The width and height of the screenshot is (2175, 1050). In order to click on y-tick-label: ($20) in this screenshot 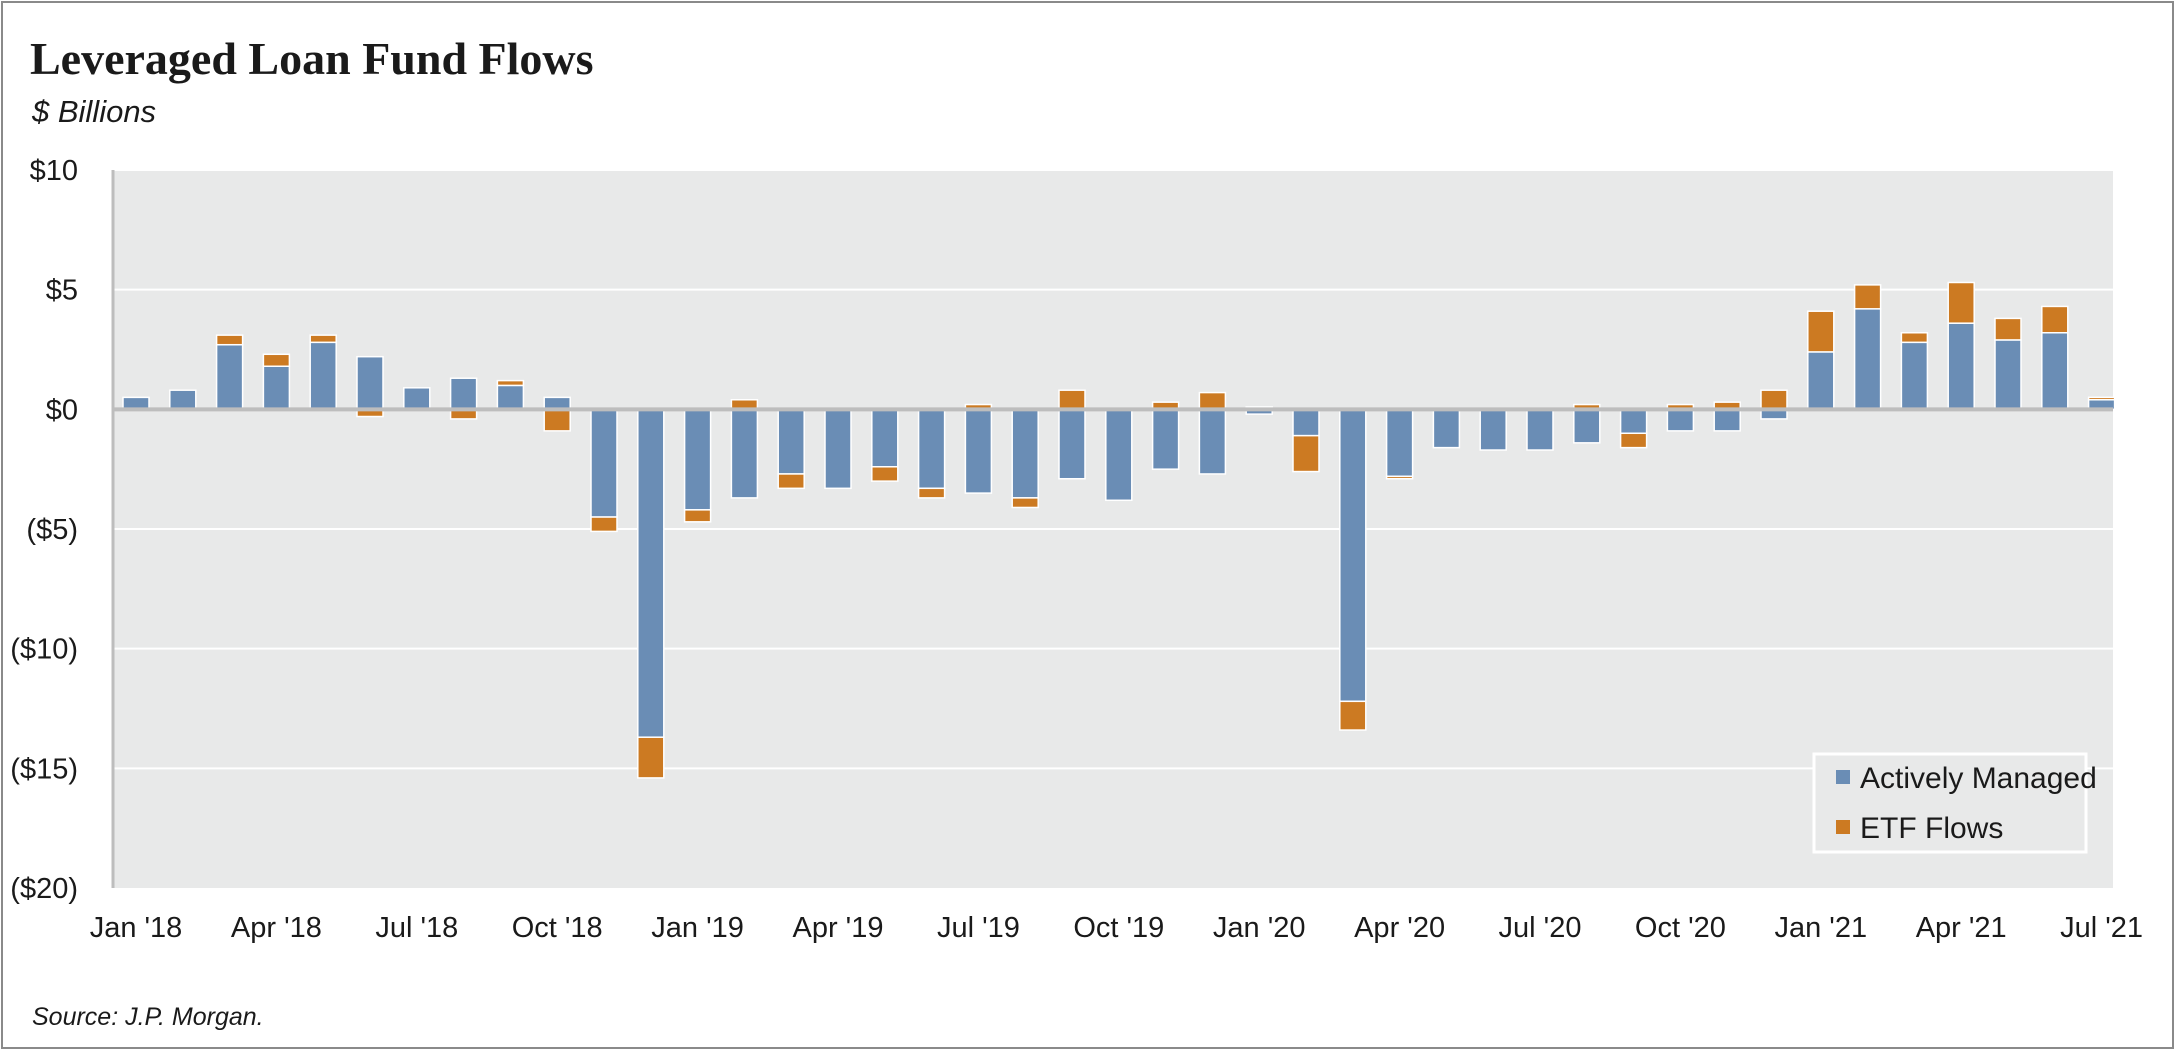, I will do `click(44, 889)`.